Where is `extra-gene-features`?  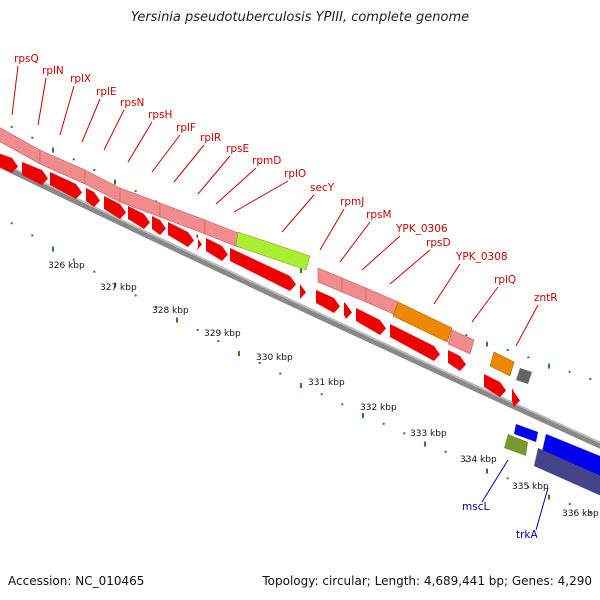
extra-gene-features is located at coordinates (552, 460).